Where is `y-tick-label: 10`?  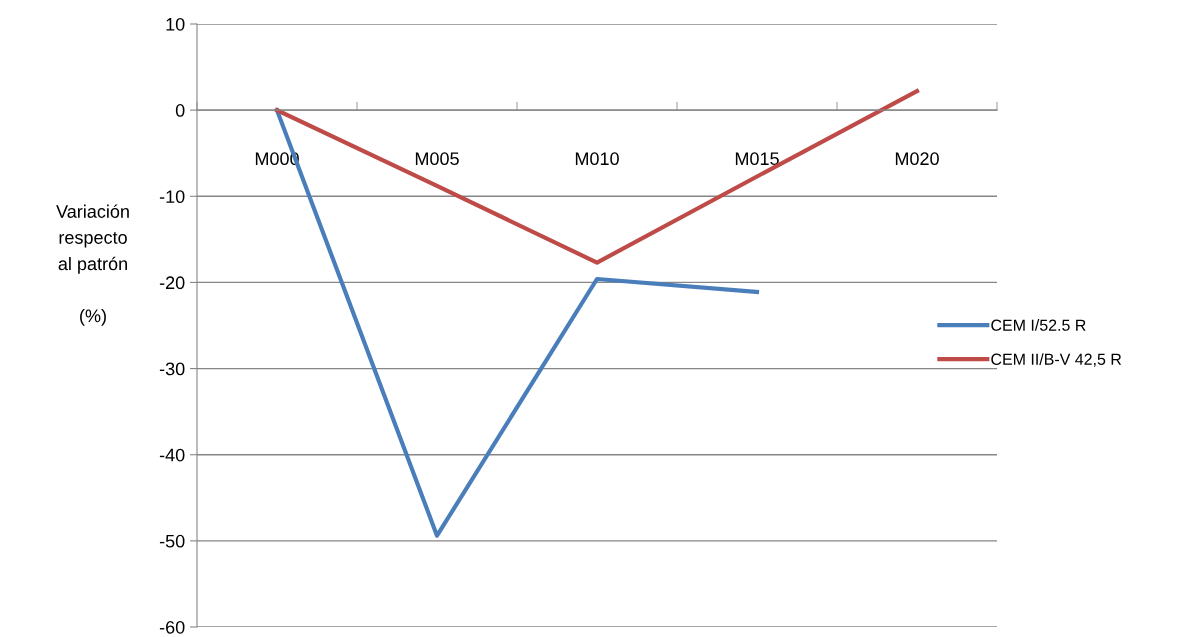
y-tick-label: 10 is located at coordinates (175, 24).